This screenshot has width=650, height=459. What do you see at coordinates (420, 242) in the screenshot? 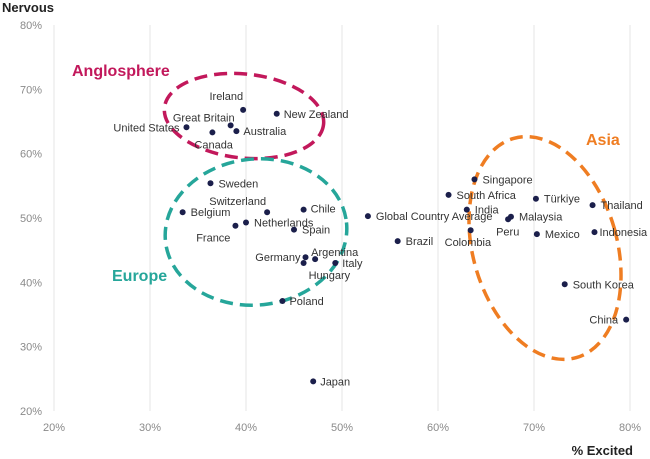
I see `point-label: Brazil` at bounding box center [420, 242].